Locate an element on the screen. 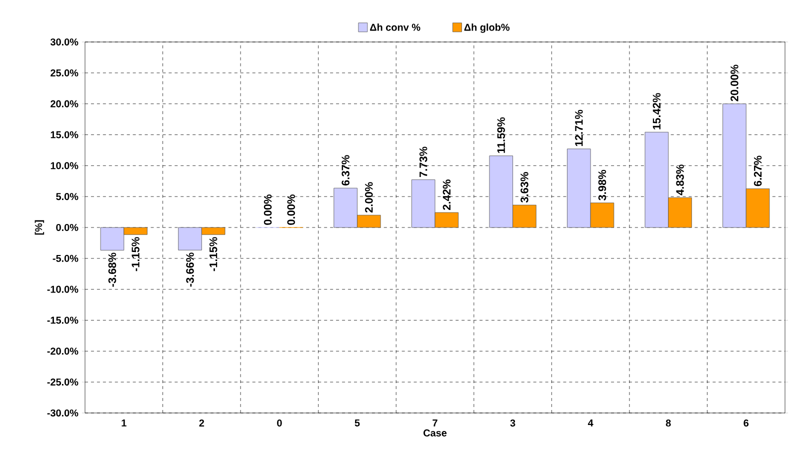 This screenshot has height=470, width=794. x-tick-label: 3 is located at coordinates (513, 423).